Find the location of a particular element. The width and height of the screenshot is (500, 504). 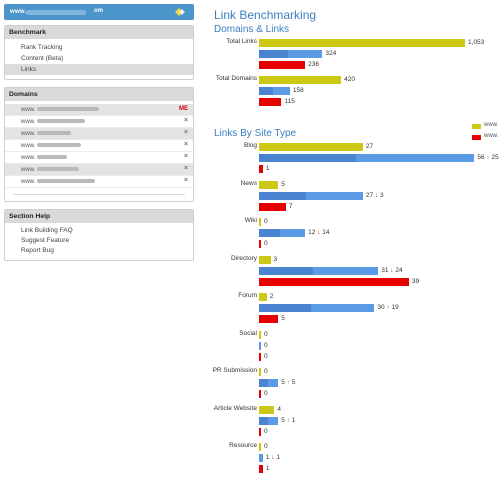

category-label: News is located at coordinates (248, 183).